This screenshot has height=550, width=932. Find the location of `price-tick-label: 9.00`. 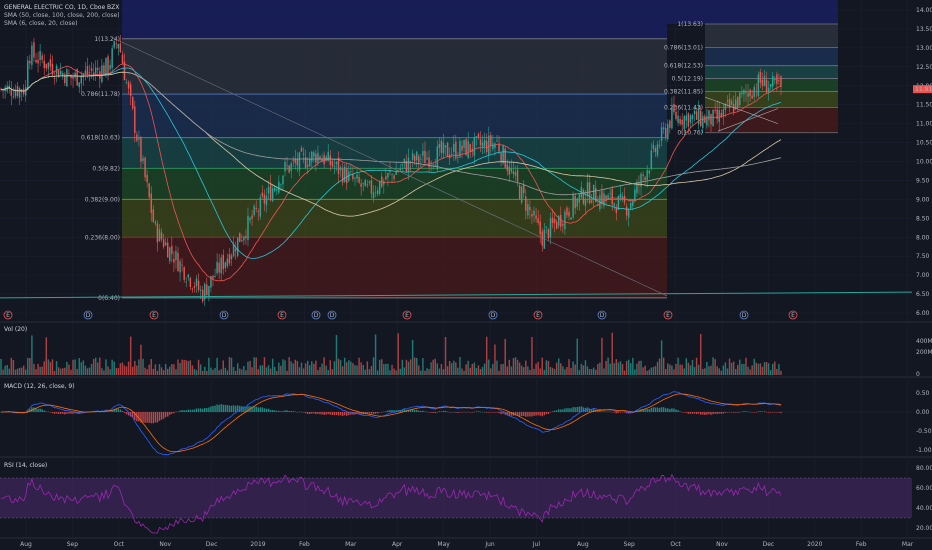

price-tick-label: 9.00 is located at coordinates (923, 199).